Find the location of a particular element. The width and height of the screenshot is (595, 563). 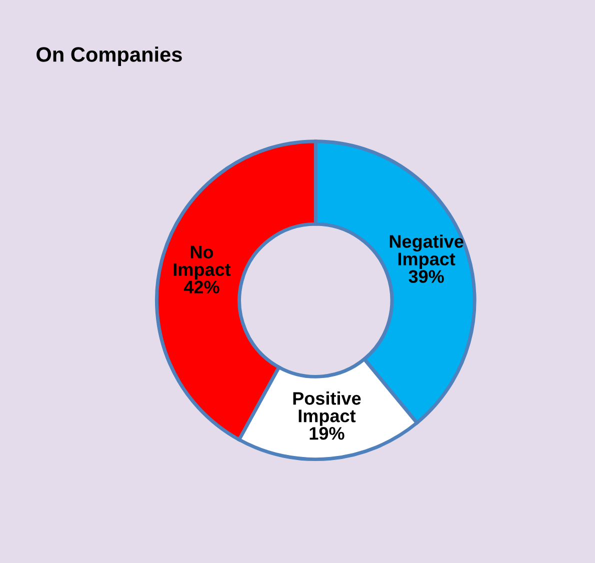

slice-label: Positive Impact is located at coordinates (327, 409).